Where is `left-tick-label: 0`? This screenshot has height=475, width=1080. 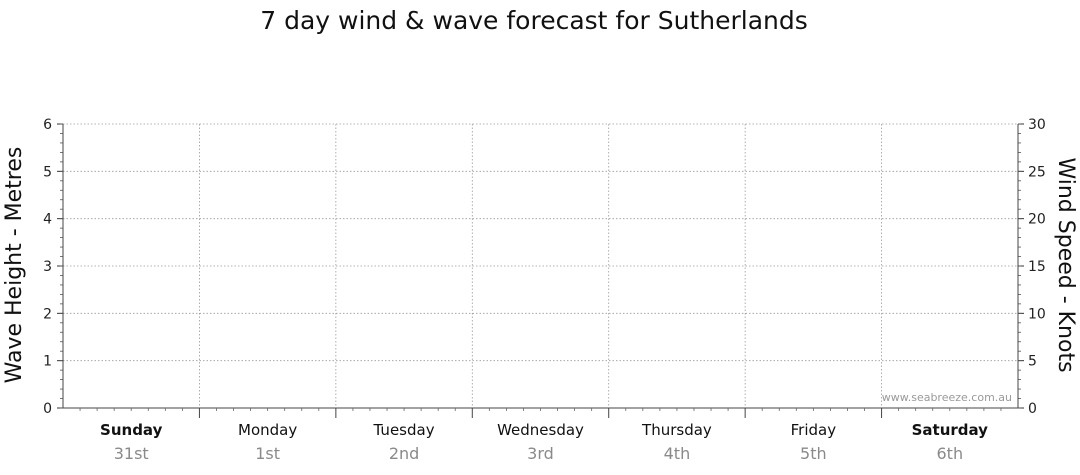
left-tick-label: 0 is located at coordinates (47, 409).